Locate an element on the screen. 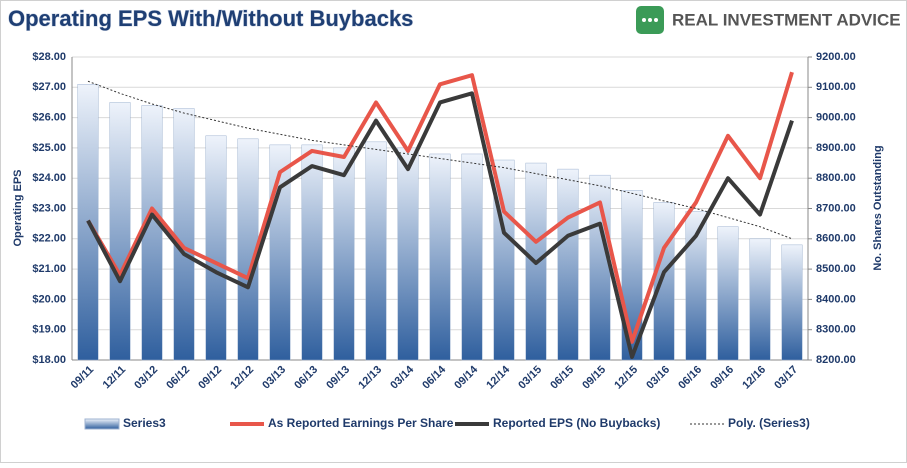 Image resolution: width=907 pixels, height=468 pixels. legend-label: As Reported Earnings Per Share is located at coordinates (361, 423).